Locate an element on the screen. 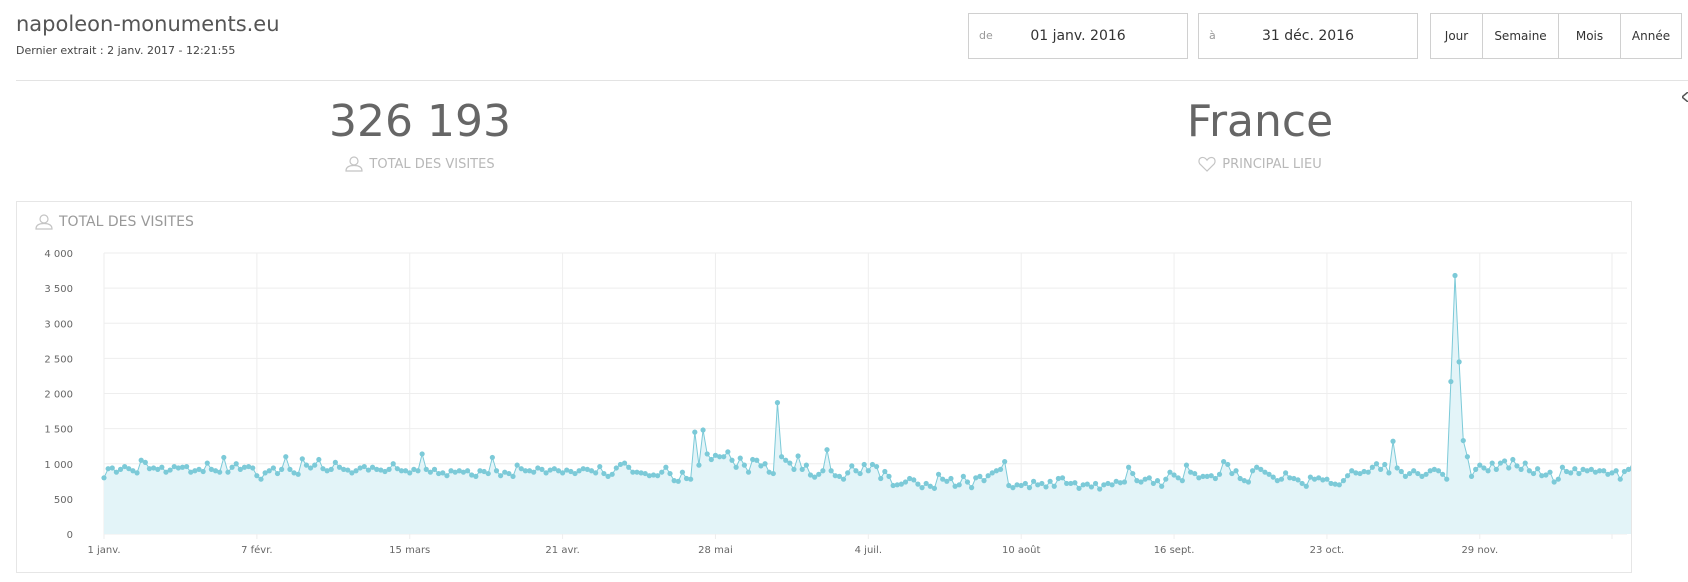 Image resolution: width=1688 pixels, height=582 pixels. x-tick-label: 10 août is located at coordinates (1021, 550).